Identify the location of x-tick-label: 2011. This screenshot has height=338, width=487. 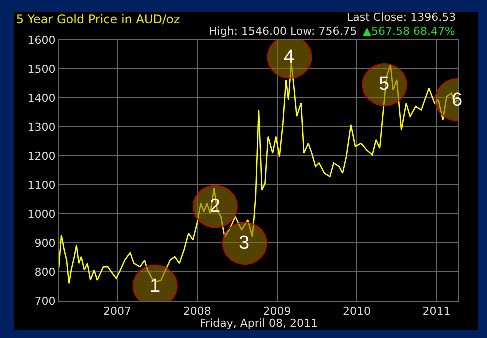
(436, 311).